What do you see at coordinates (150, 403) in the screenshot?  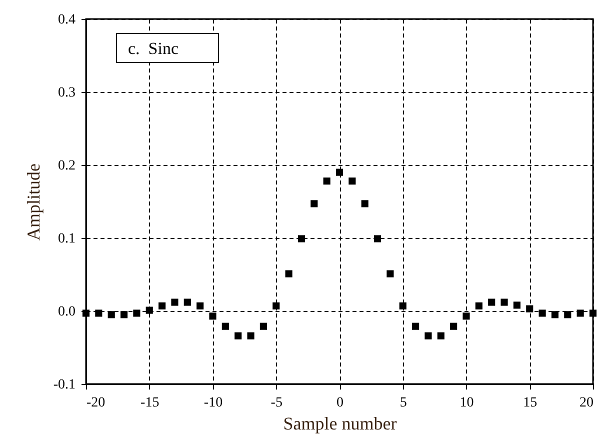 I see `x-tick-label: -15` at bounding box center [150, 403].